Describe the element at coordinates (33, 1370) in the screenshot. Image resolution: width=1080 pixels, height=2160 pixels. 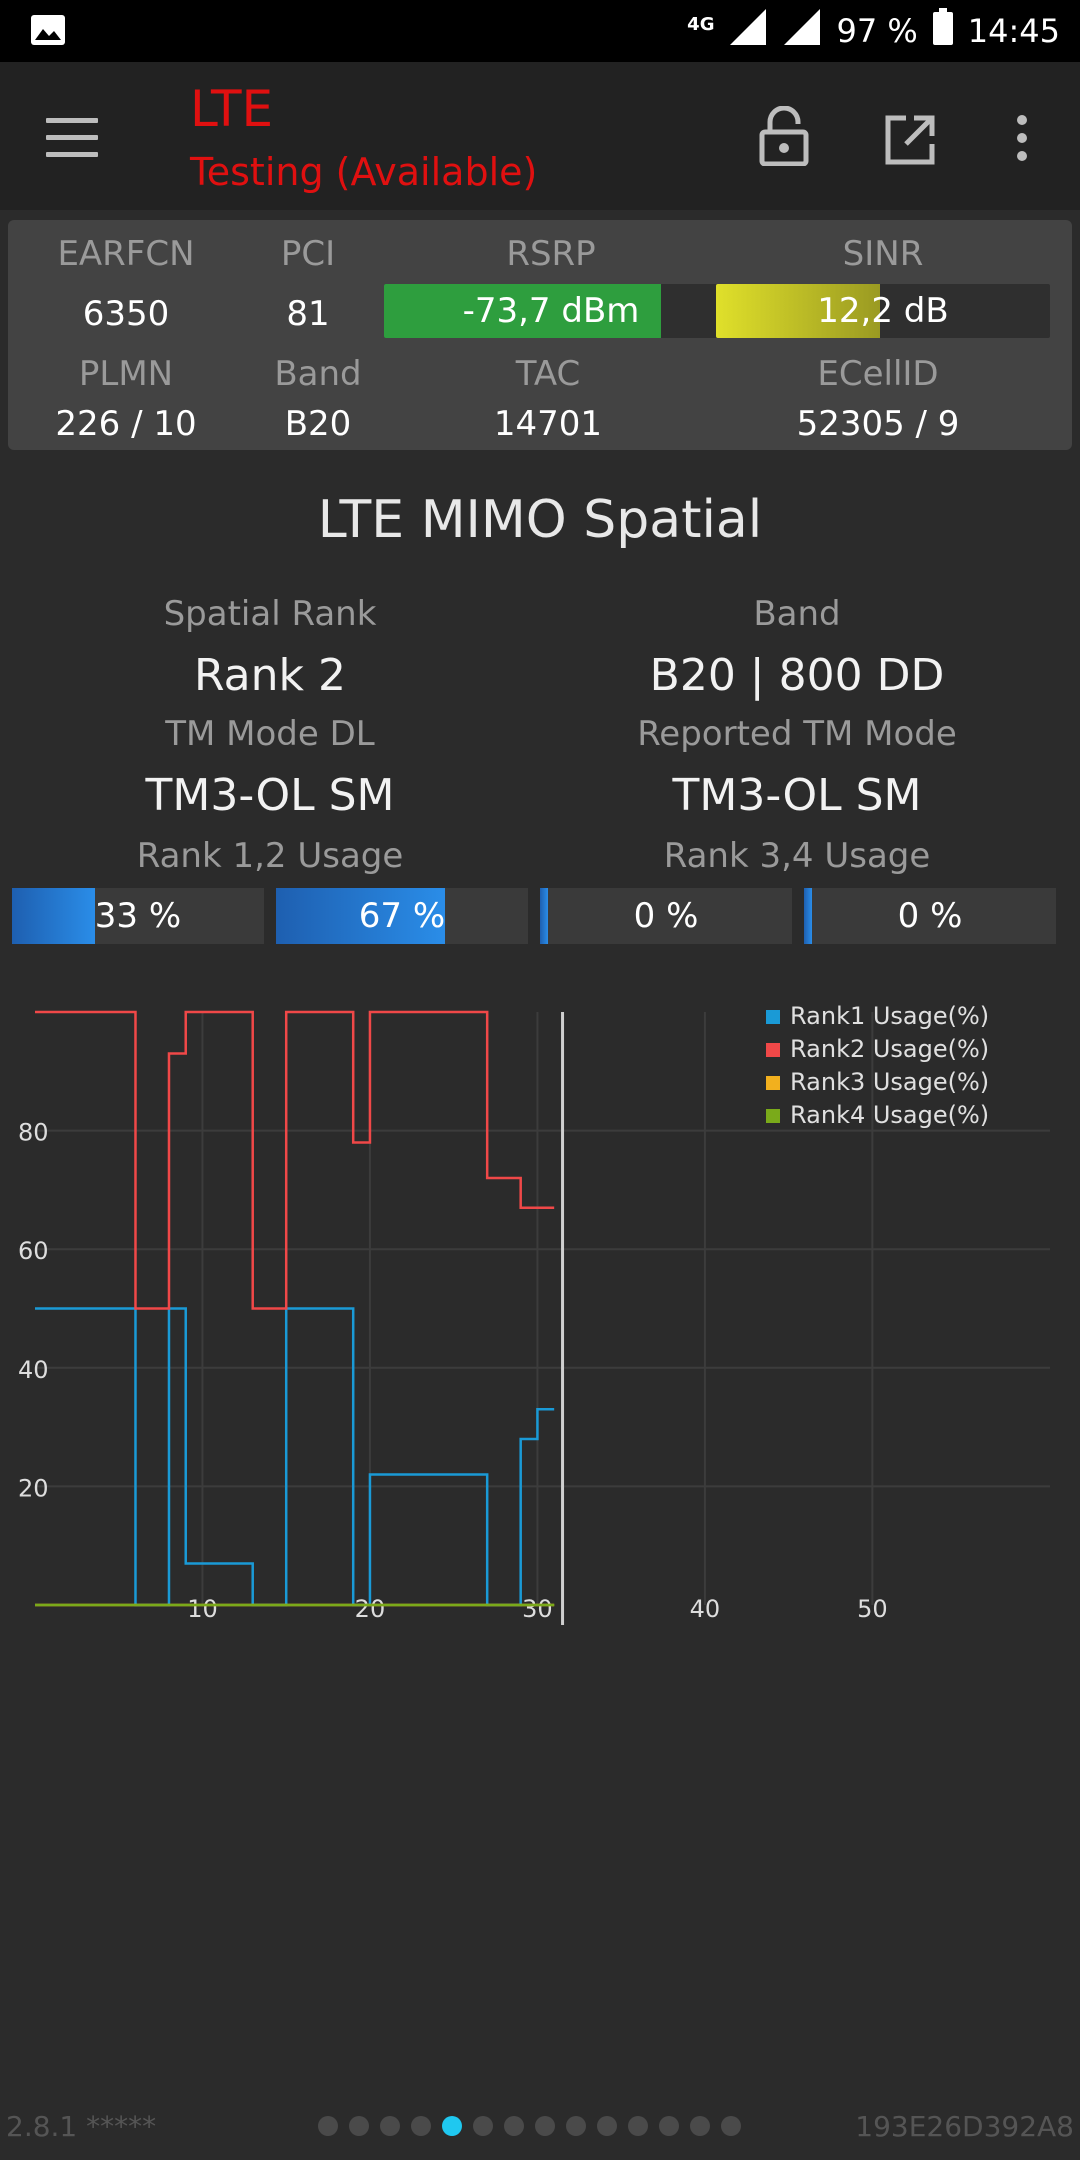
I see `y-tick-label: 40` at that location.